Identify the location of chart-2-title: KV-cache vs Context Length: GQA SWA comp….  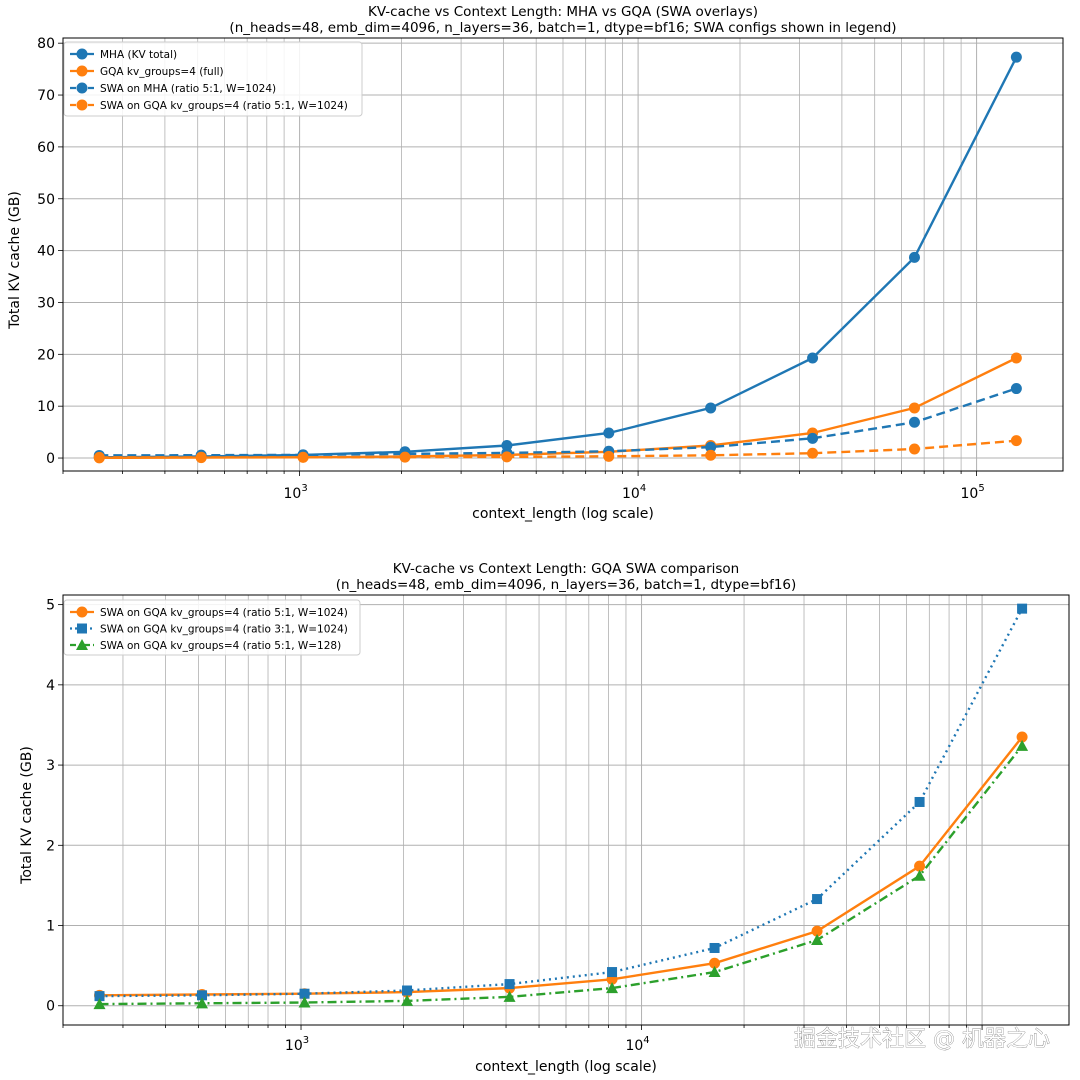
(566, 569).